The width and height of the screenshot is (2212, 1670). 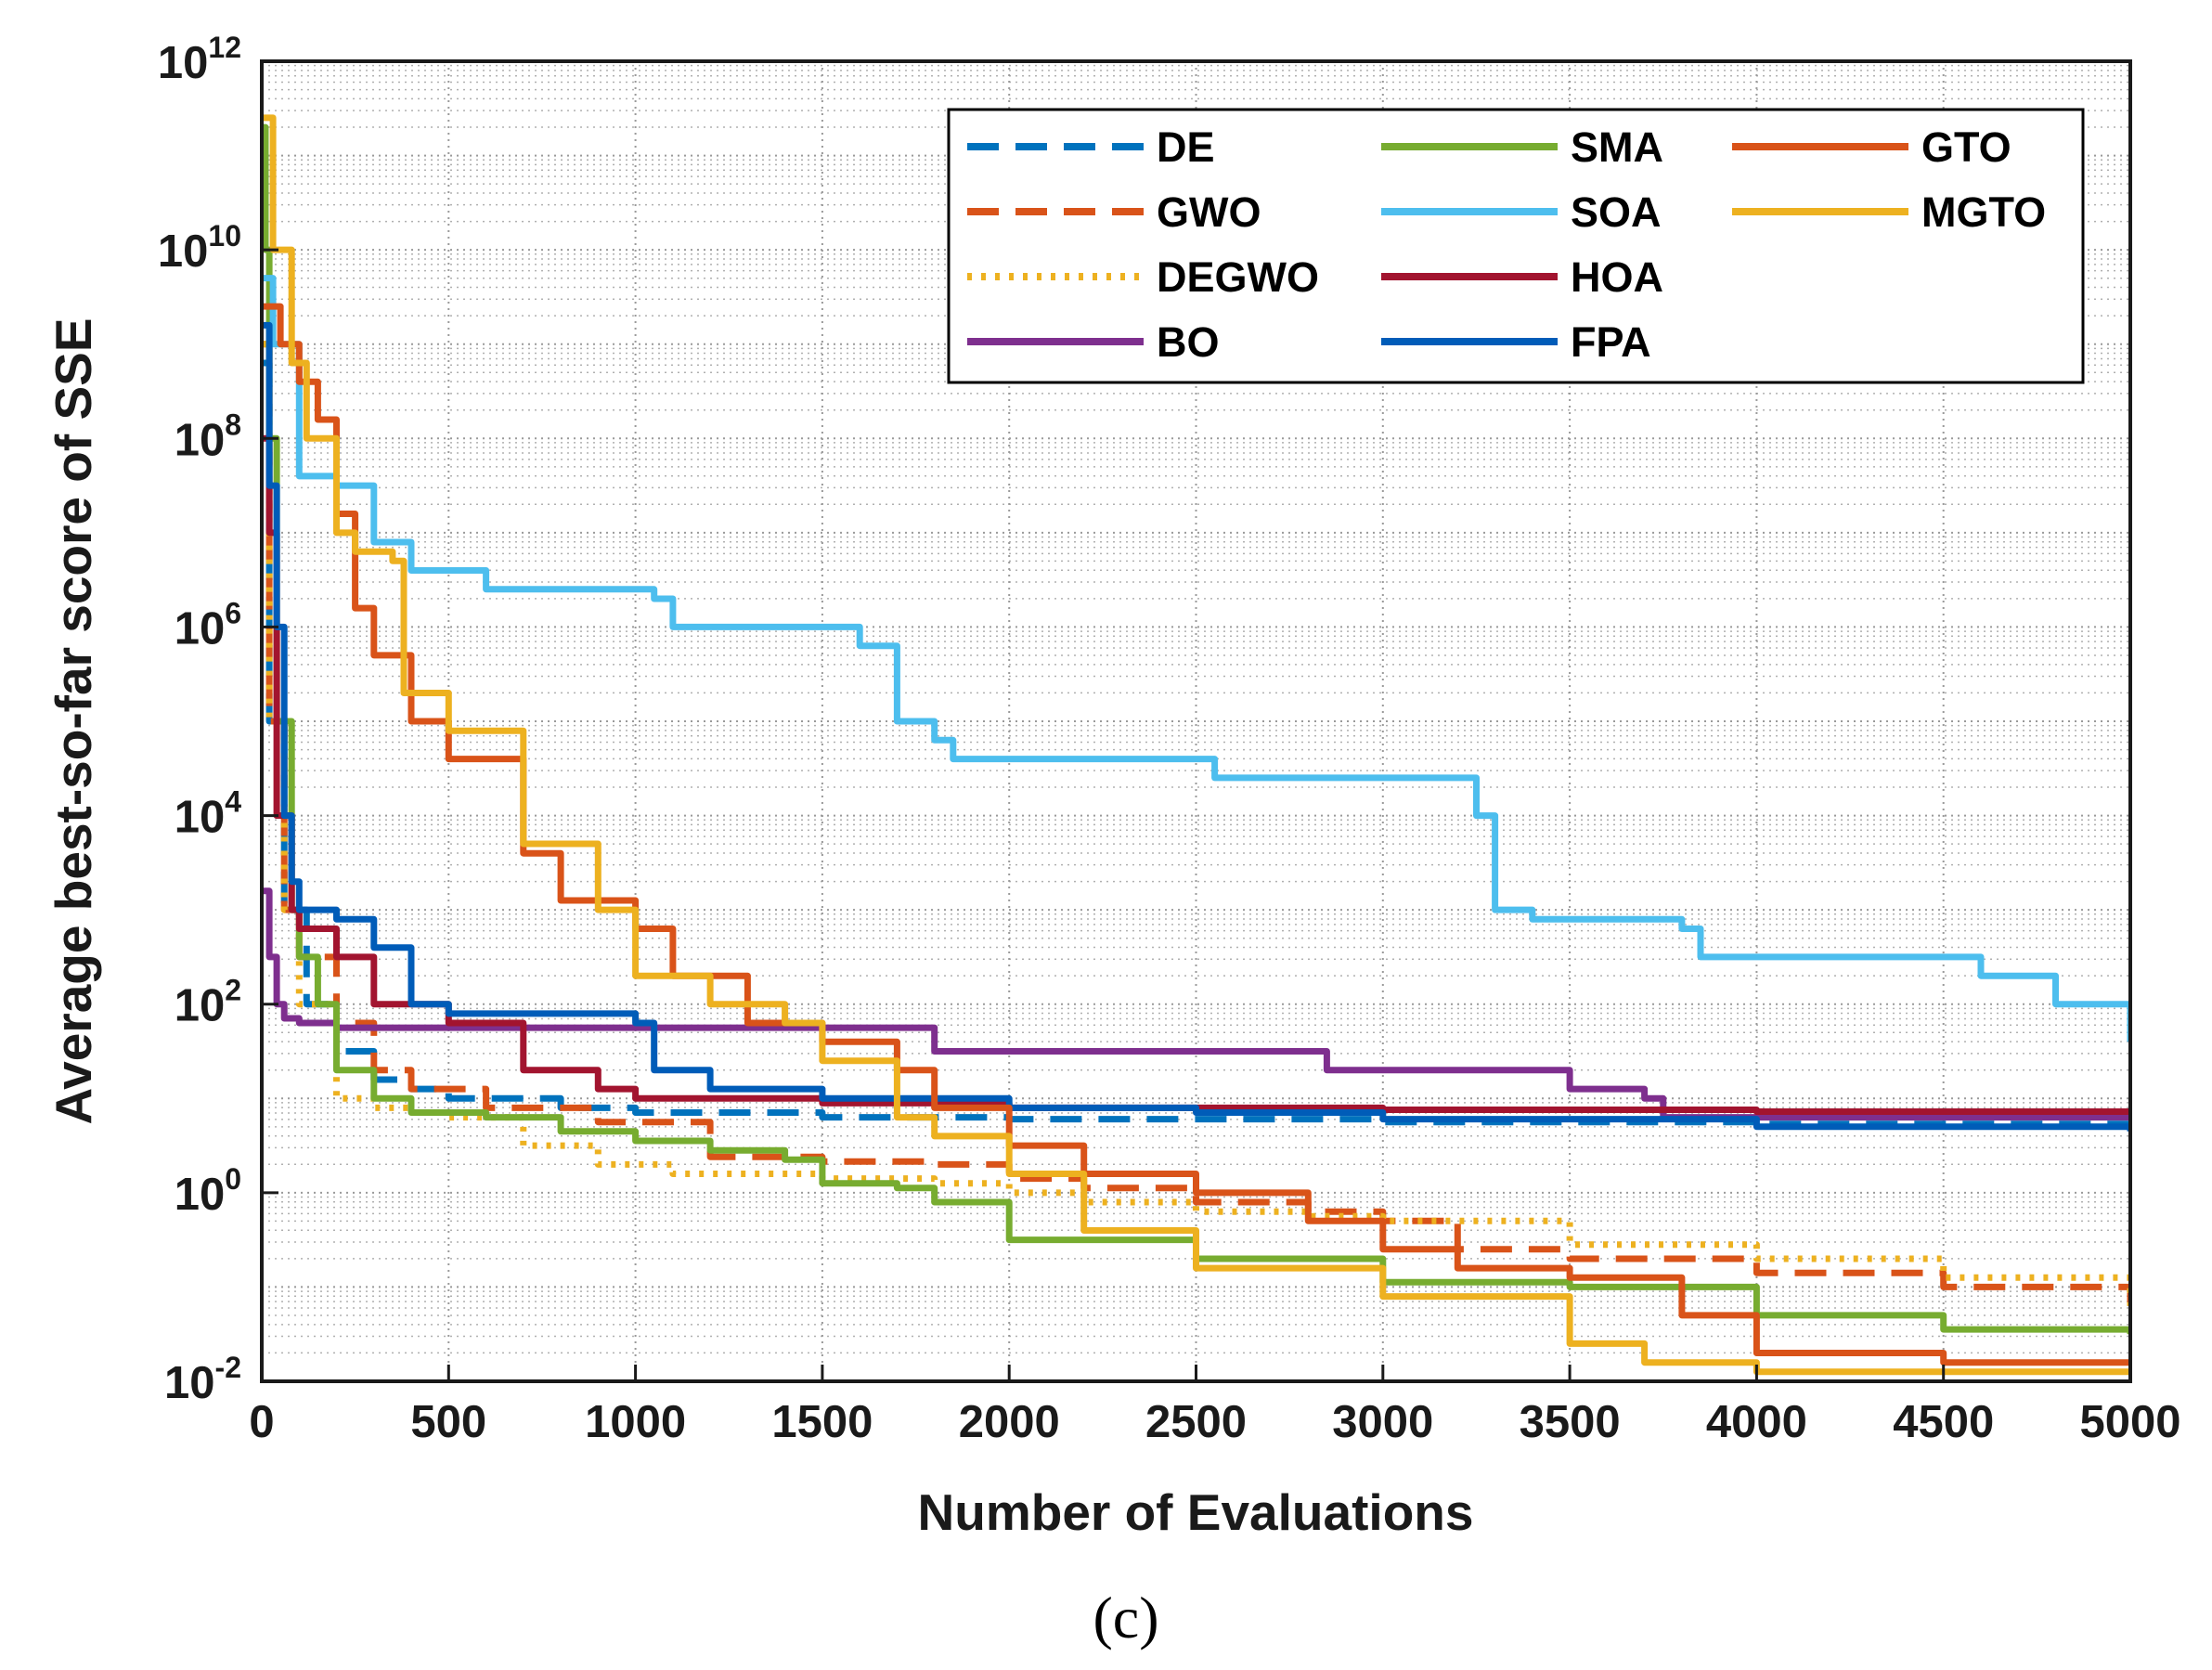 I want to click on y-tick-label: 10⁶, so click(x=208, y=625).